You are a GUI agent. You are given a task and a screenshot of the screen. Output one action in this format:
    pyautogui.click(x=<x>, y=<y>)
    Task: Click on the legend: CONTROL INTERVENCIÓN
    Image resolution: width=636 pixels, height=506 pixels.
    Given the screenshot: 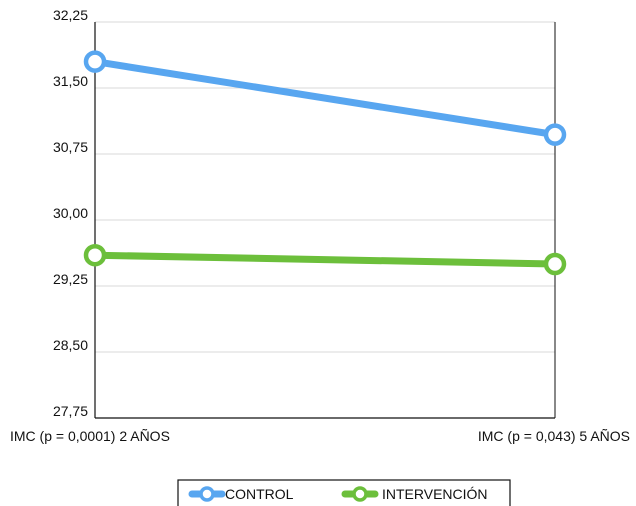 What is the action you would take?
    pyautogui.click(x=344, y=492)
    